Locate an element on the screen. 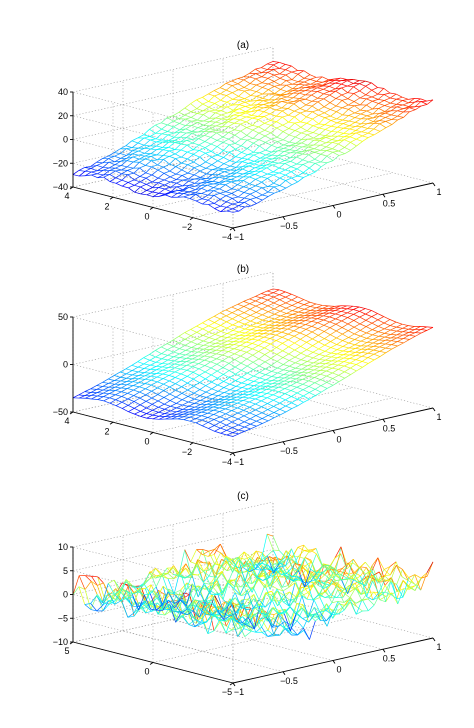 Image resolution: width=474 pixels, height=728 pixels. grid-line is located at coordinates (153, 112).